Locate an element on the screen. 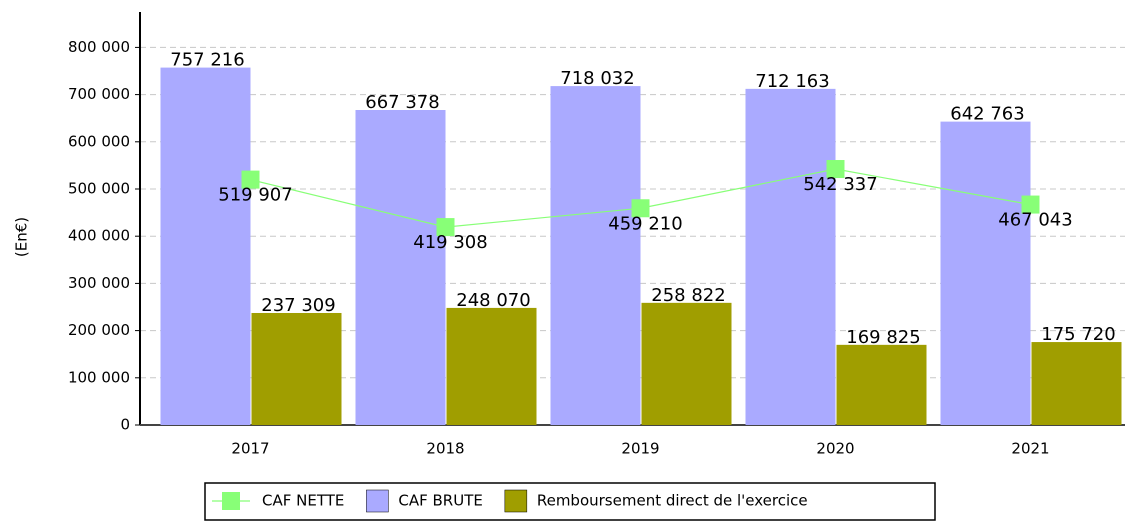 This screenshot has height=527, width=1129. bar-value-label: 258 822 is located at coordinates (688, 295).